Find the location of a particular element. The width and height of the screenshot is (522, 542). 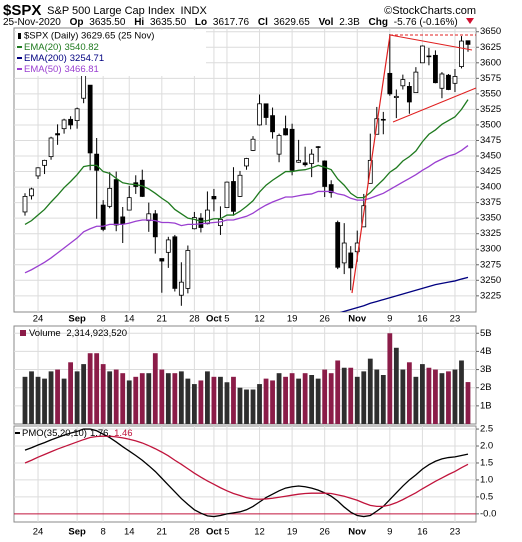

legend-box is located at coordinates (111, 53).